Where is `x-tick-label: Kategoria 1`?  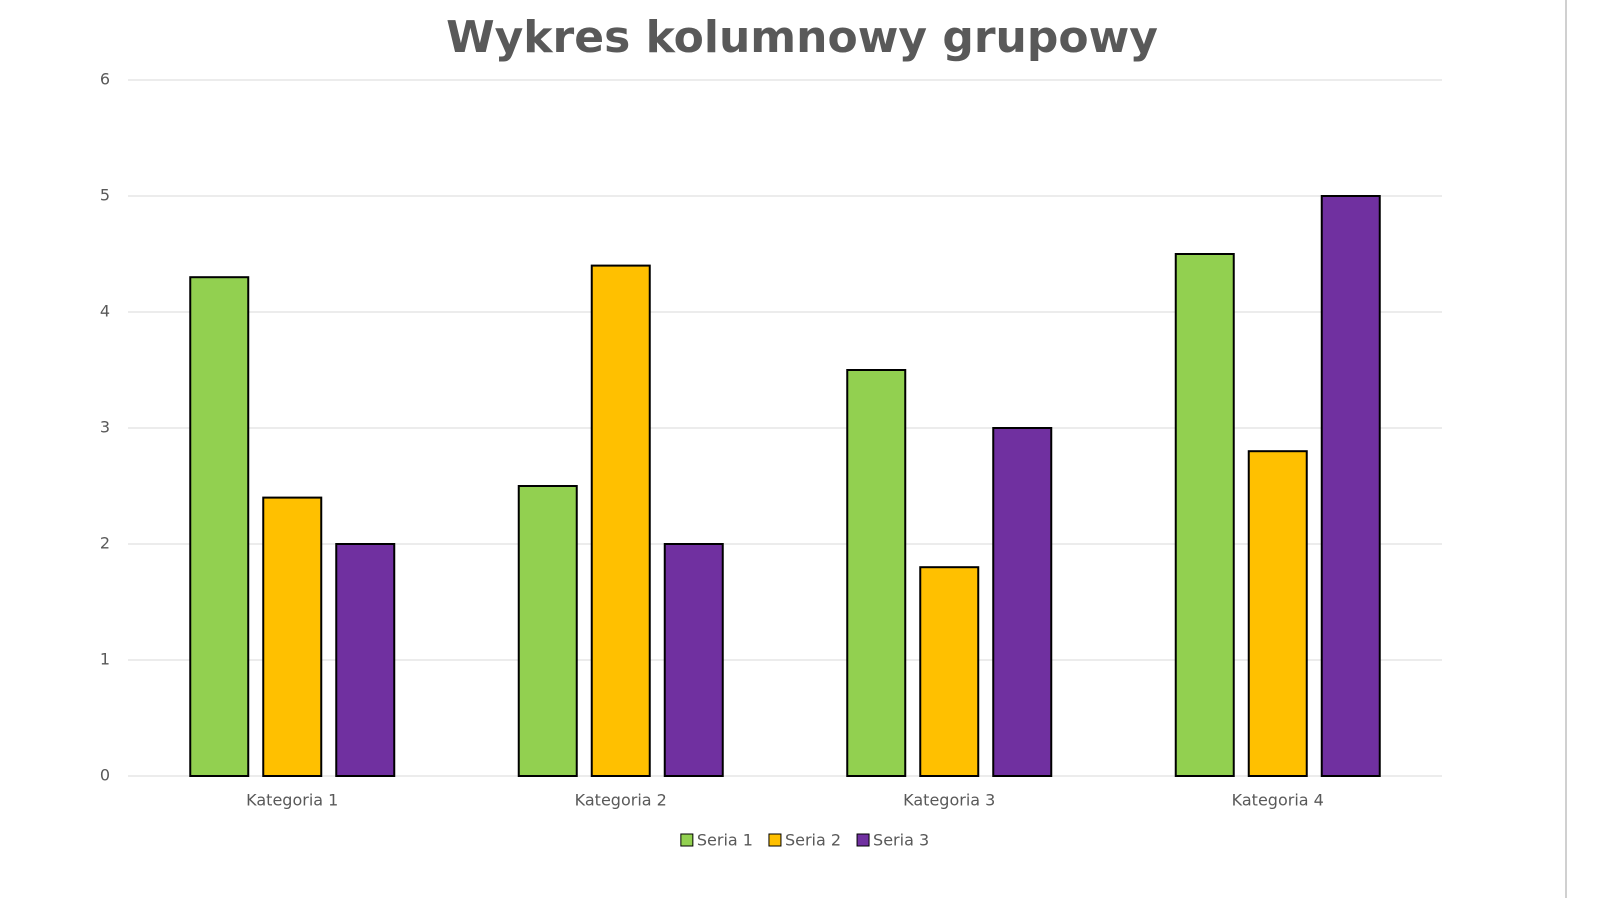 x-tick-label: Kategoria 1 is located at coordinates (292, 800).